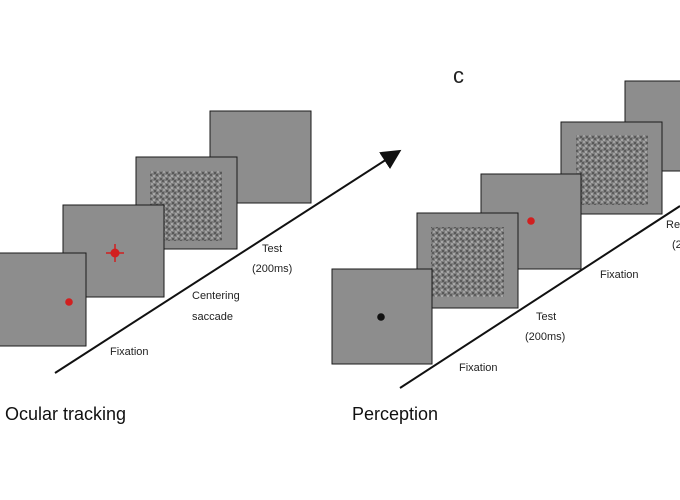  I want to click on perception-label-clipped-2: (2, so click(676, 245).